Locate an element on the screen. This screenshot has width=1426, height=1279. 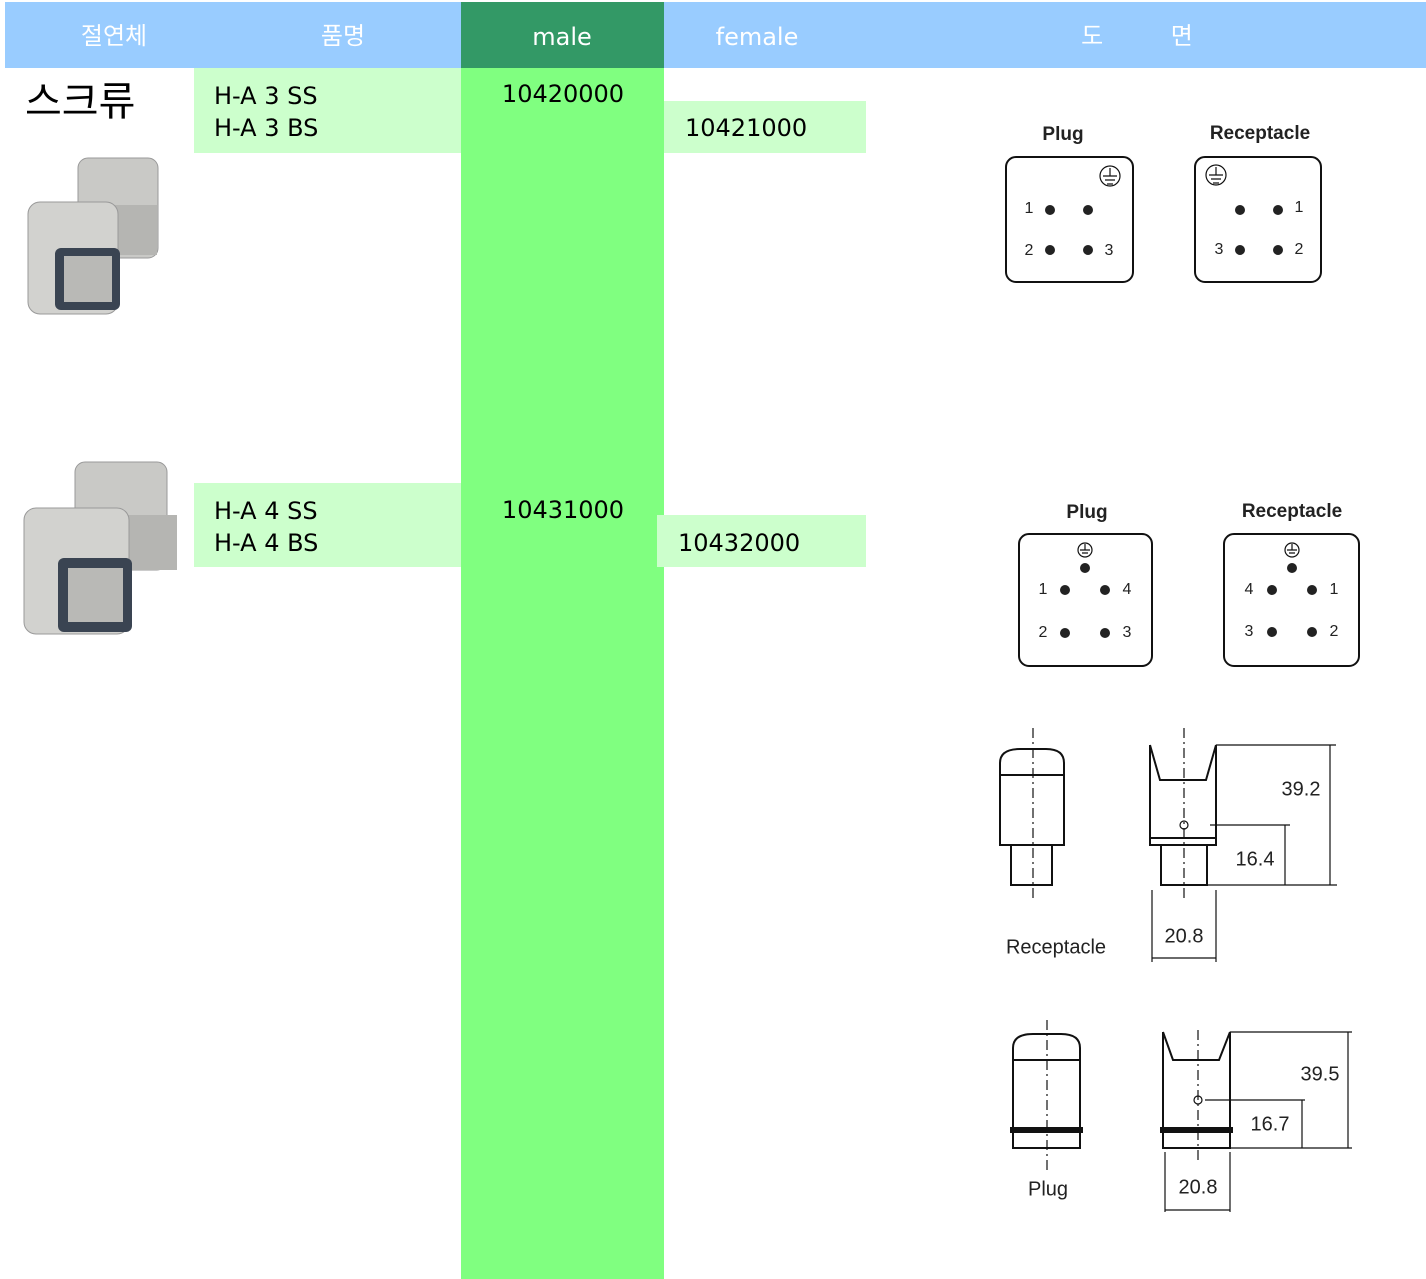
header-bar is located at coordinates (715, 35).